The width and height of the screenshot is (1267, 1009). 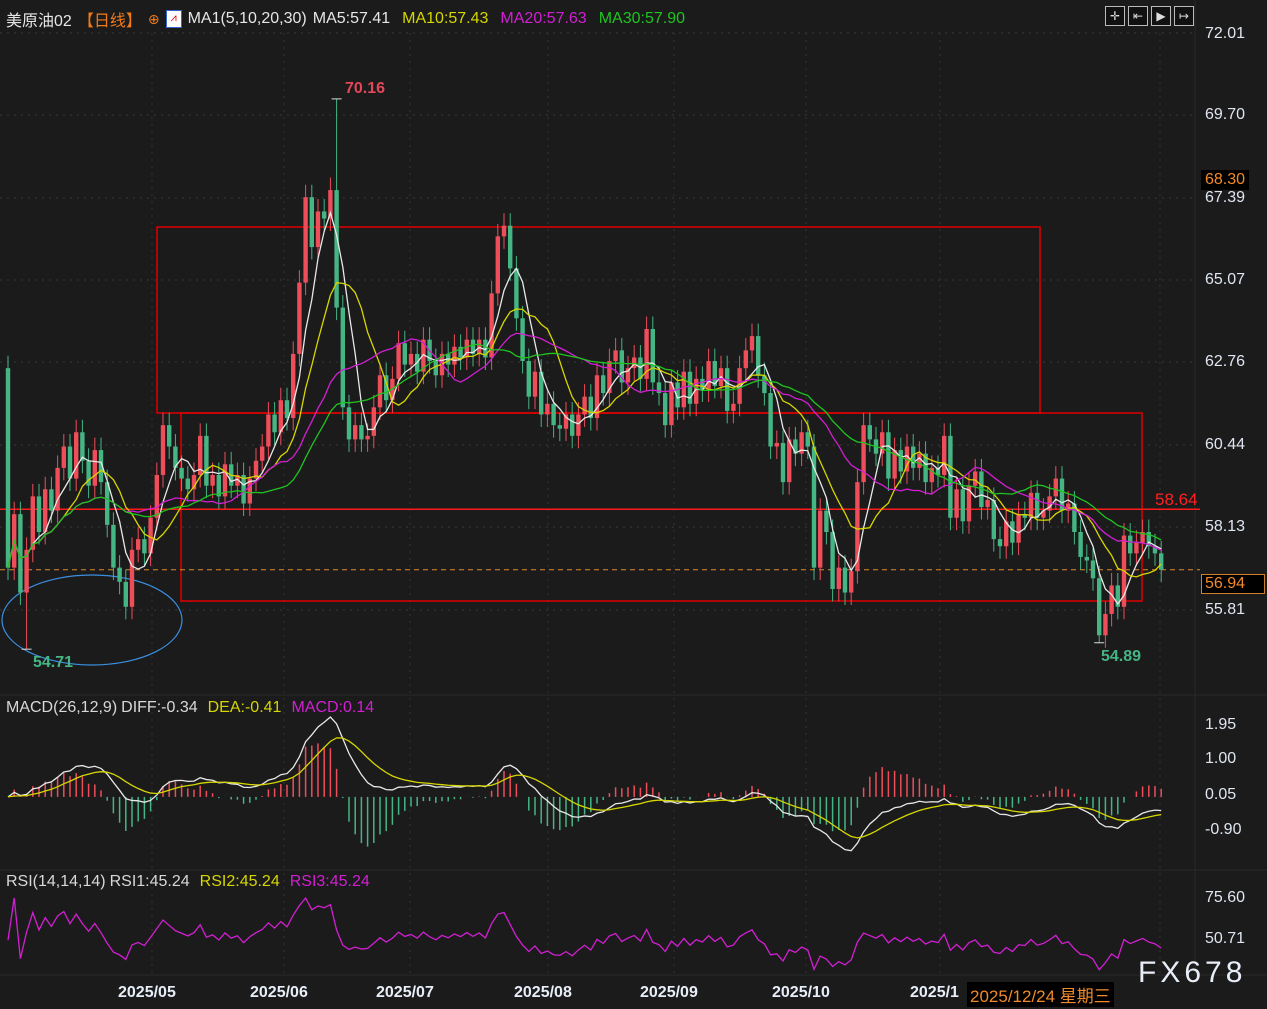 What do you see at coordinates (1161, 16) in the screenshot?
I see `play-forward-icon: ▶` at bounding box center [1161, 16].